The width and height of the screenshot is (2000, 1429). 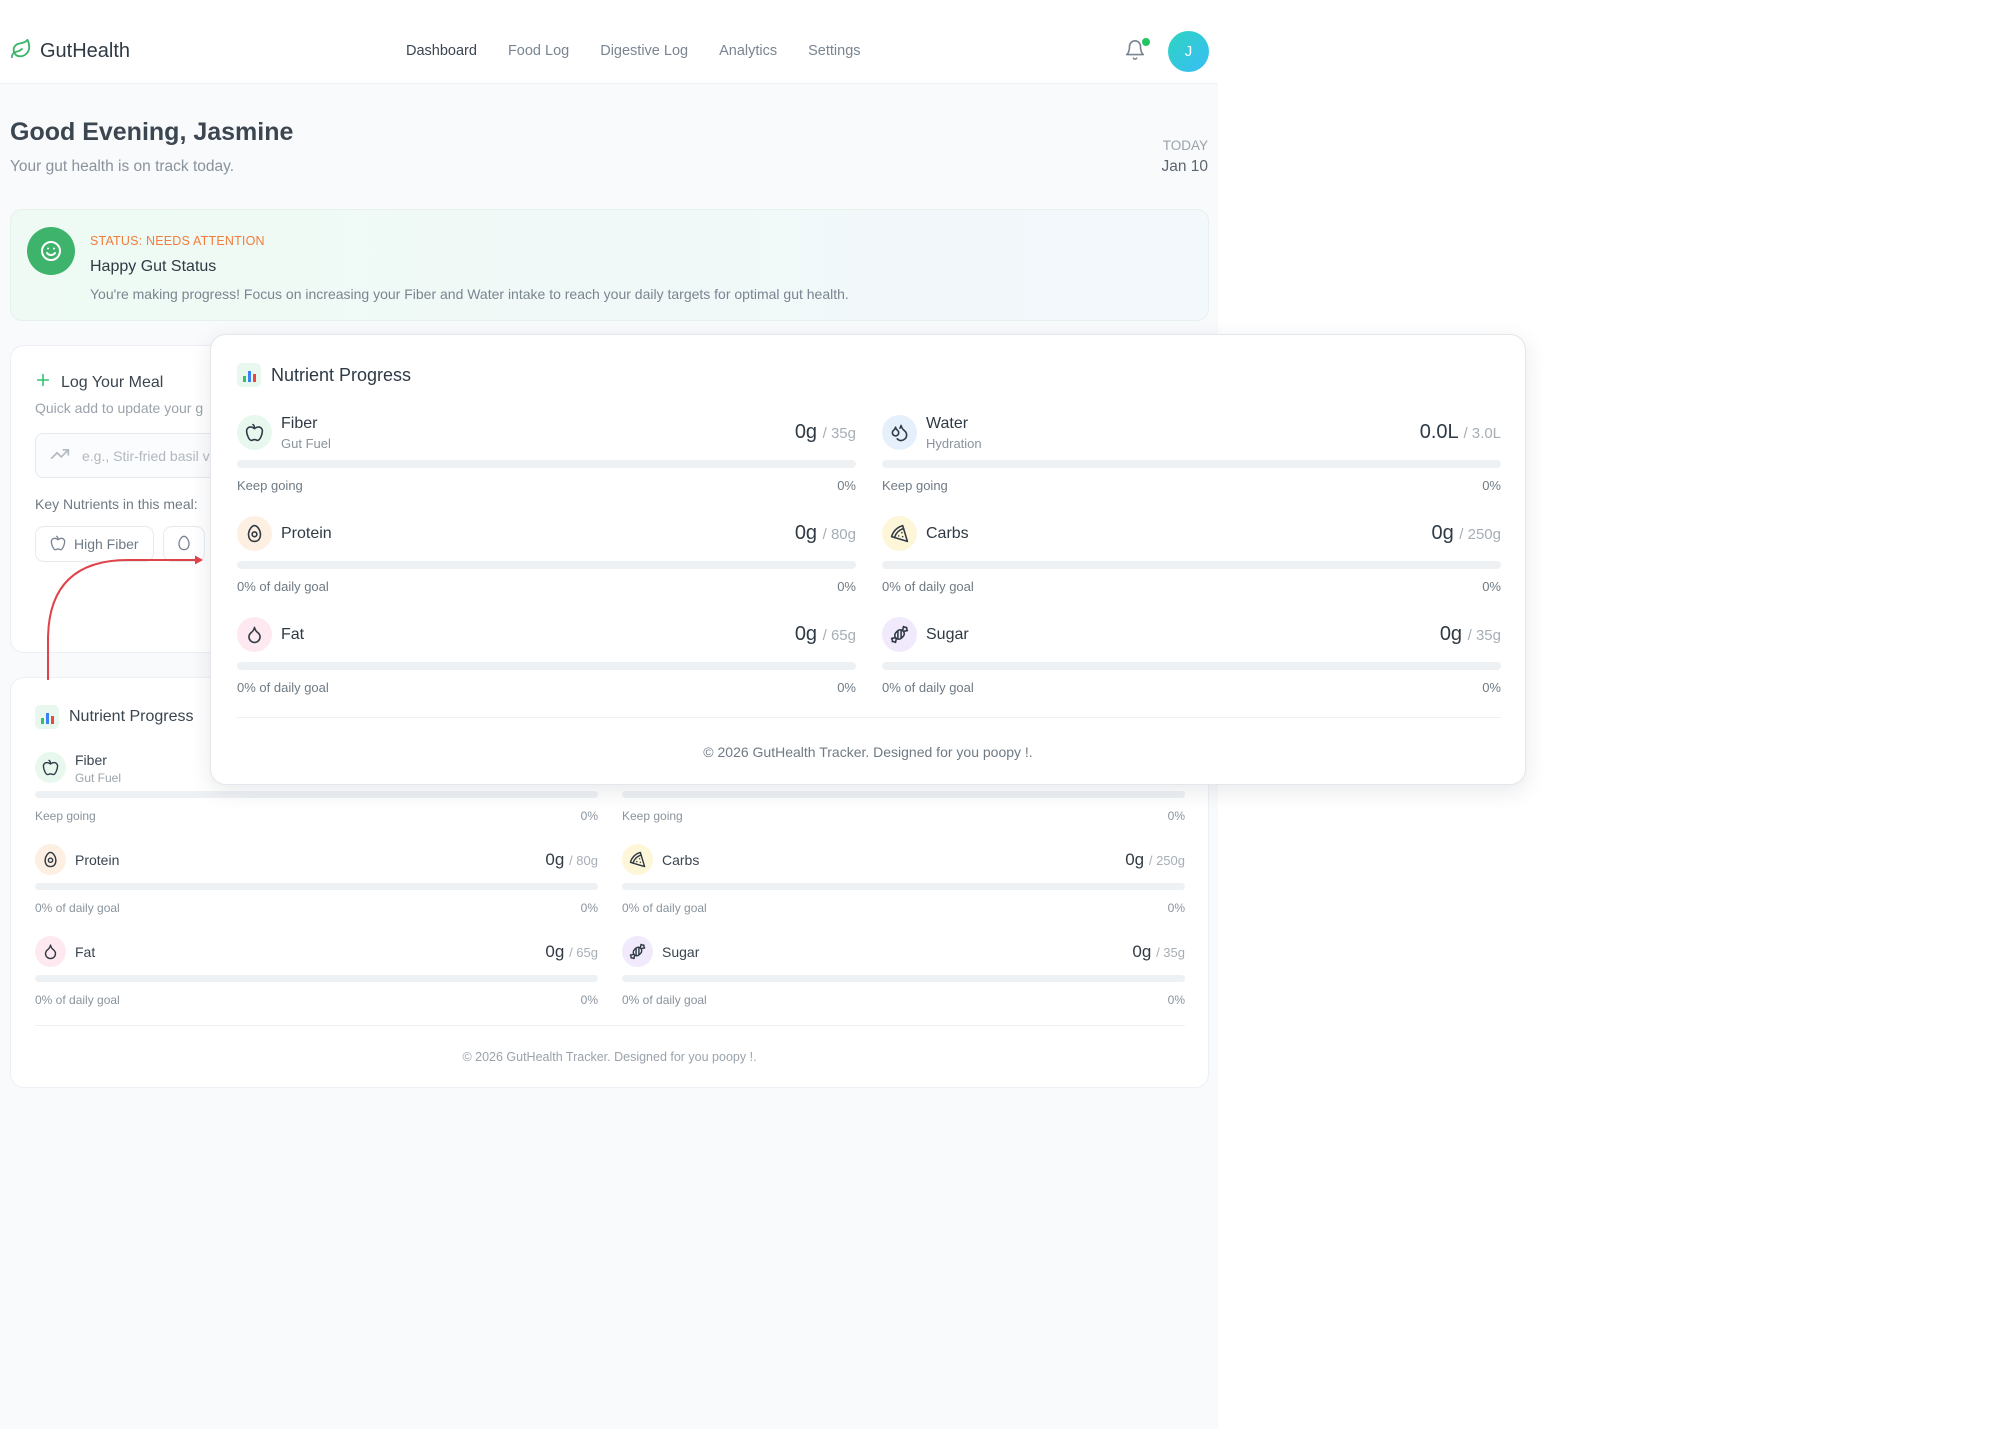 What do you see at coordinates (748, 51) in the screenshot?
I see `nav-analytics: Analytics` at bounding box center [748, 51].